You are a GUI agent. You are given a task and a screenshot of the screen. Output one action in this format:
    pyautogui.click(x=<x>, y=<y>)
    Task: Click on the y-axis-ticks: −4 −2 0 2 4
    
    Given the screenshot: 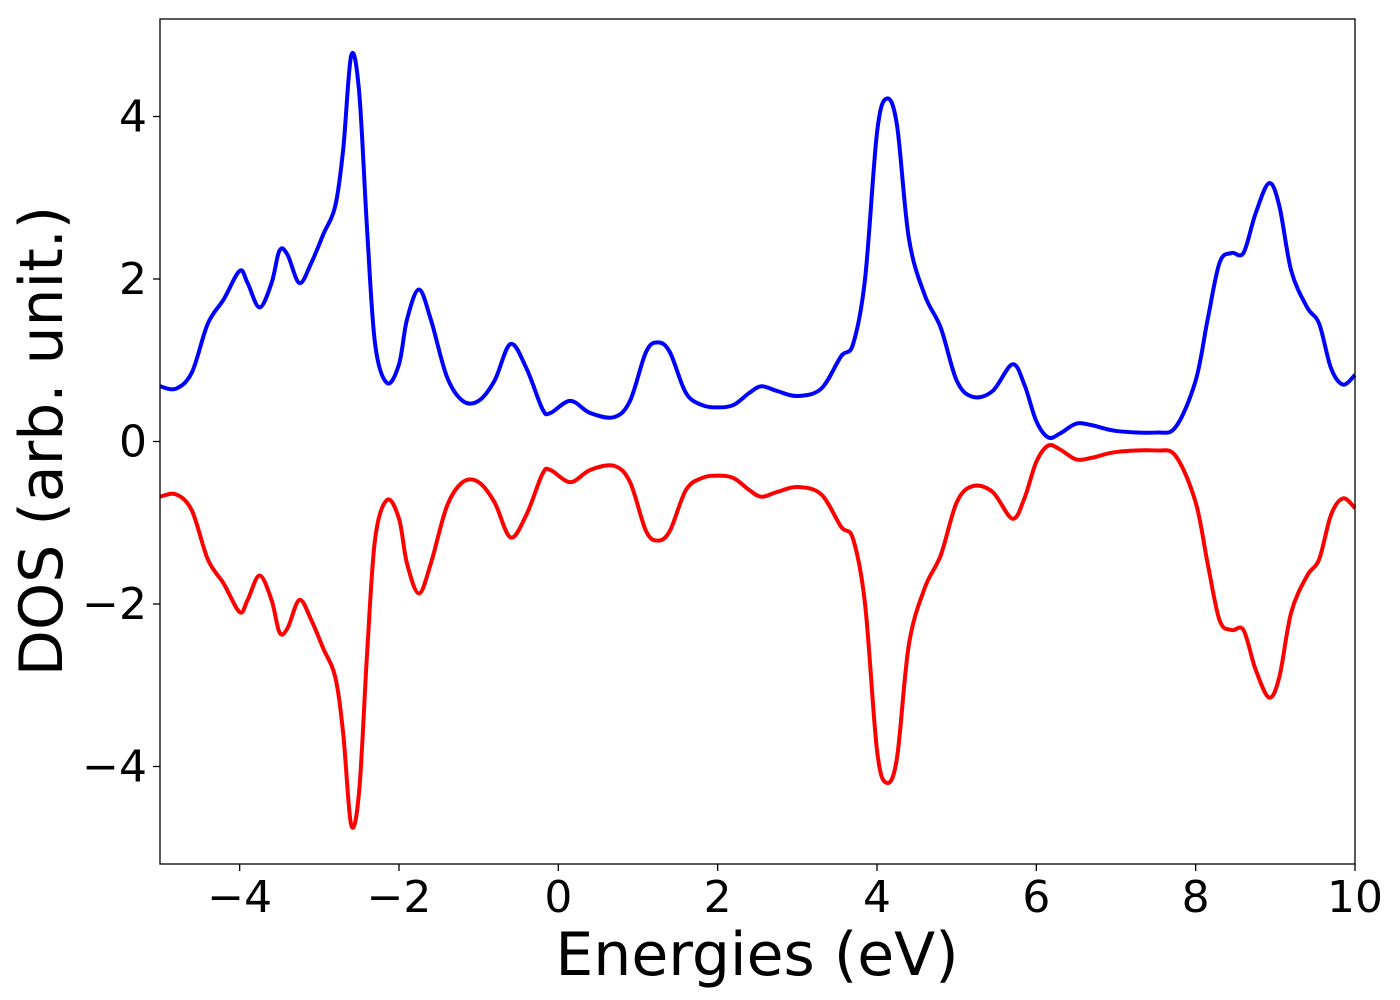 What is the action you would take?
    pyautogui.click(x=121, y=442)
    